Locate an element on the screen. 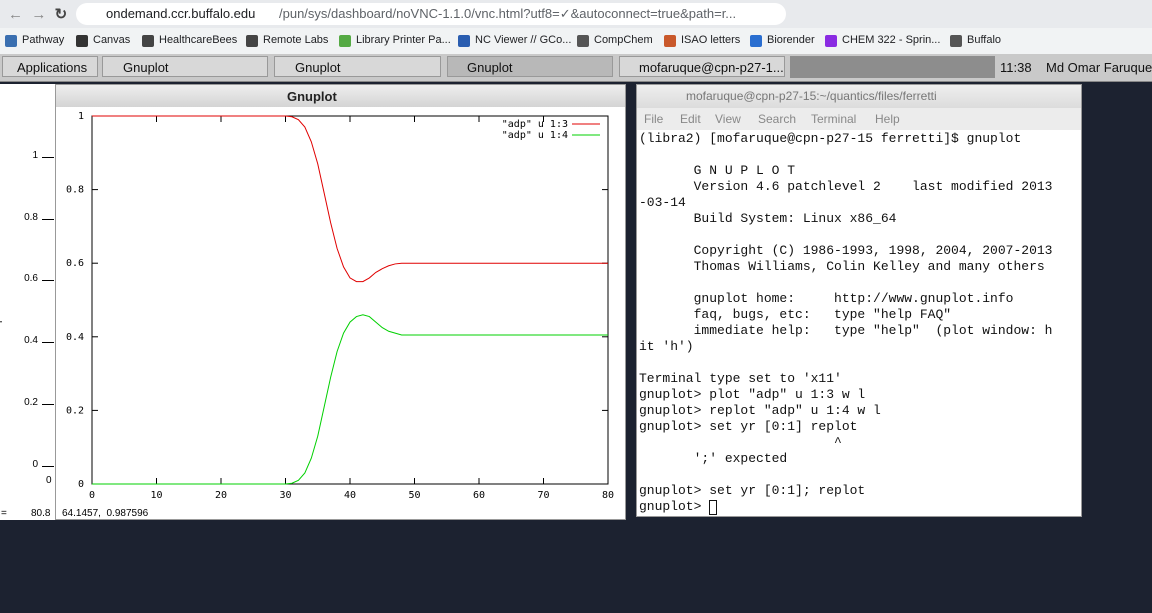 The image size is (1152, 613). terminal-line: gnuplot> is located at coordinates (674, 506).